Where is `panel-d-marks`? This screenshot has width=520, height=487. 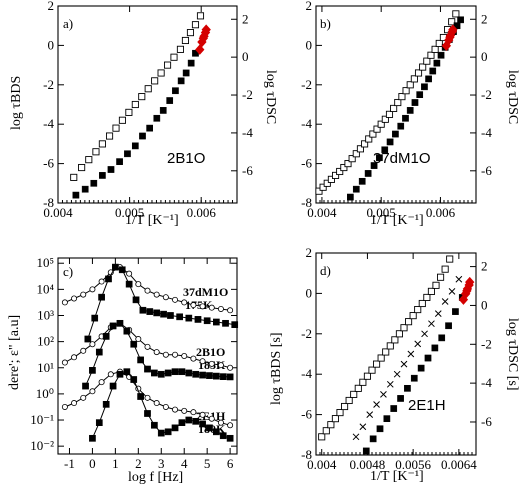
panel-d-marks is located at coordinates (396, 355).